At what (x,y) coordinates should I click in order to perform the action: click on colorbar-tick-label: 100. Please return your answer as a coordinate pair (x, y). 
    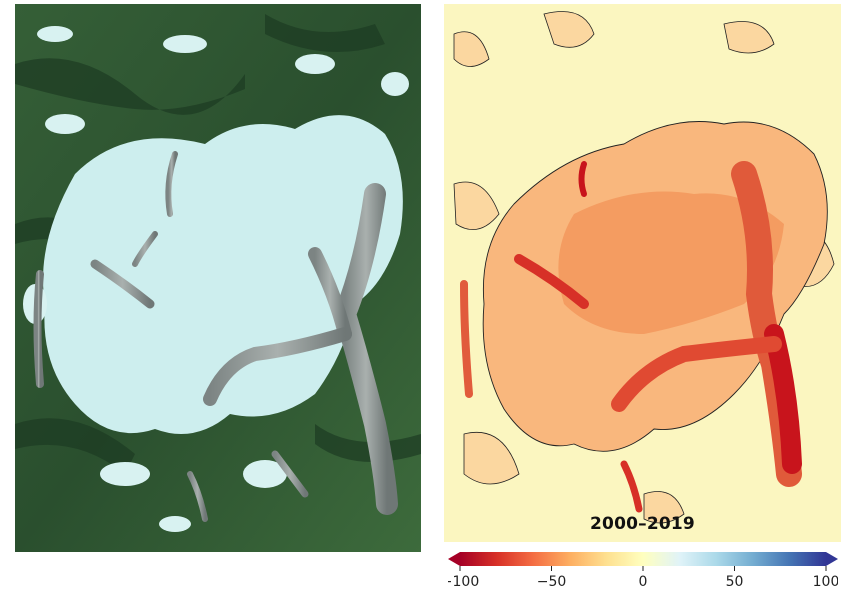
    Looking at the image, I should click on (825, 582).